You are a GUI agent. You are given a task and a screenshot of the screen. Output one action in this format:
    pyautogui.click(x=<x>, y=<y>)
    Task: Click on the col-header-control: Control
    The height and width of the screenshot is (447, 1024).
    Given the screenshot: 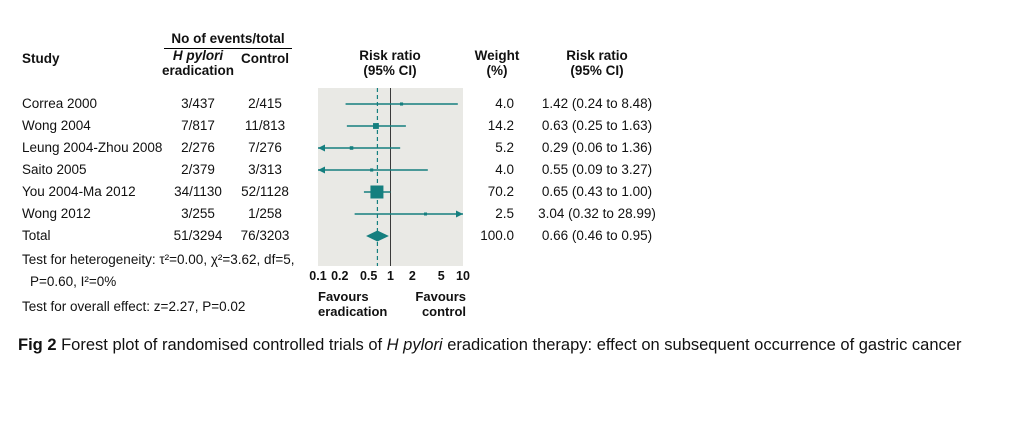 What is the action you would take?
    pyautogui.click(x=265, y=58)
    